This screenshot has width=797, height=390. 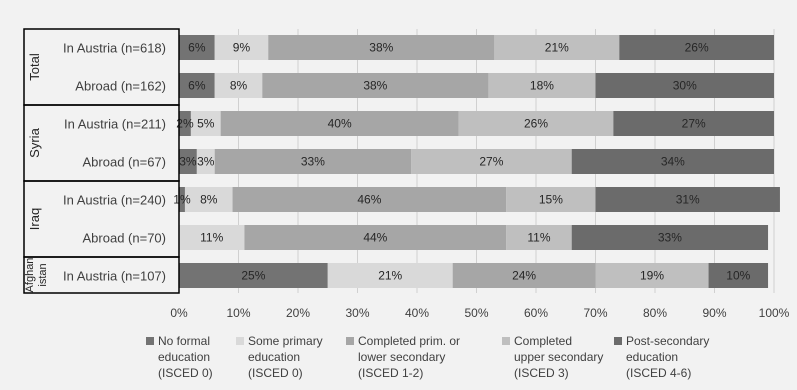 I want to click on row-label: Abroad (n=70), so click(x=124, y=238).